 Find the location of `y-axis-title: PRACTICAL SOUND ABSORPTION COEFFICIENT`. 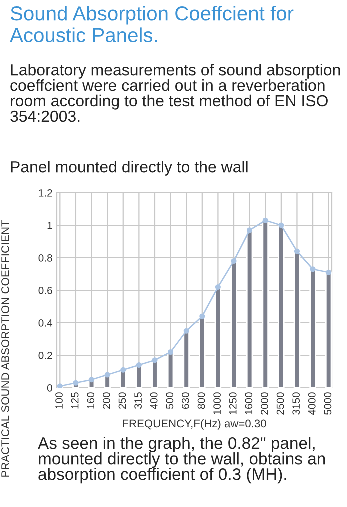

y-axis-title: PRACTICAL SOUND ABSORPTION COEFFICIENT is located at coordinates (6, 348).